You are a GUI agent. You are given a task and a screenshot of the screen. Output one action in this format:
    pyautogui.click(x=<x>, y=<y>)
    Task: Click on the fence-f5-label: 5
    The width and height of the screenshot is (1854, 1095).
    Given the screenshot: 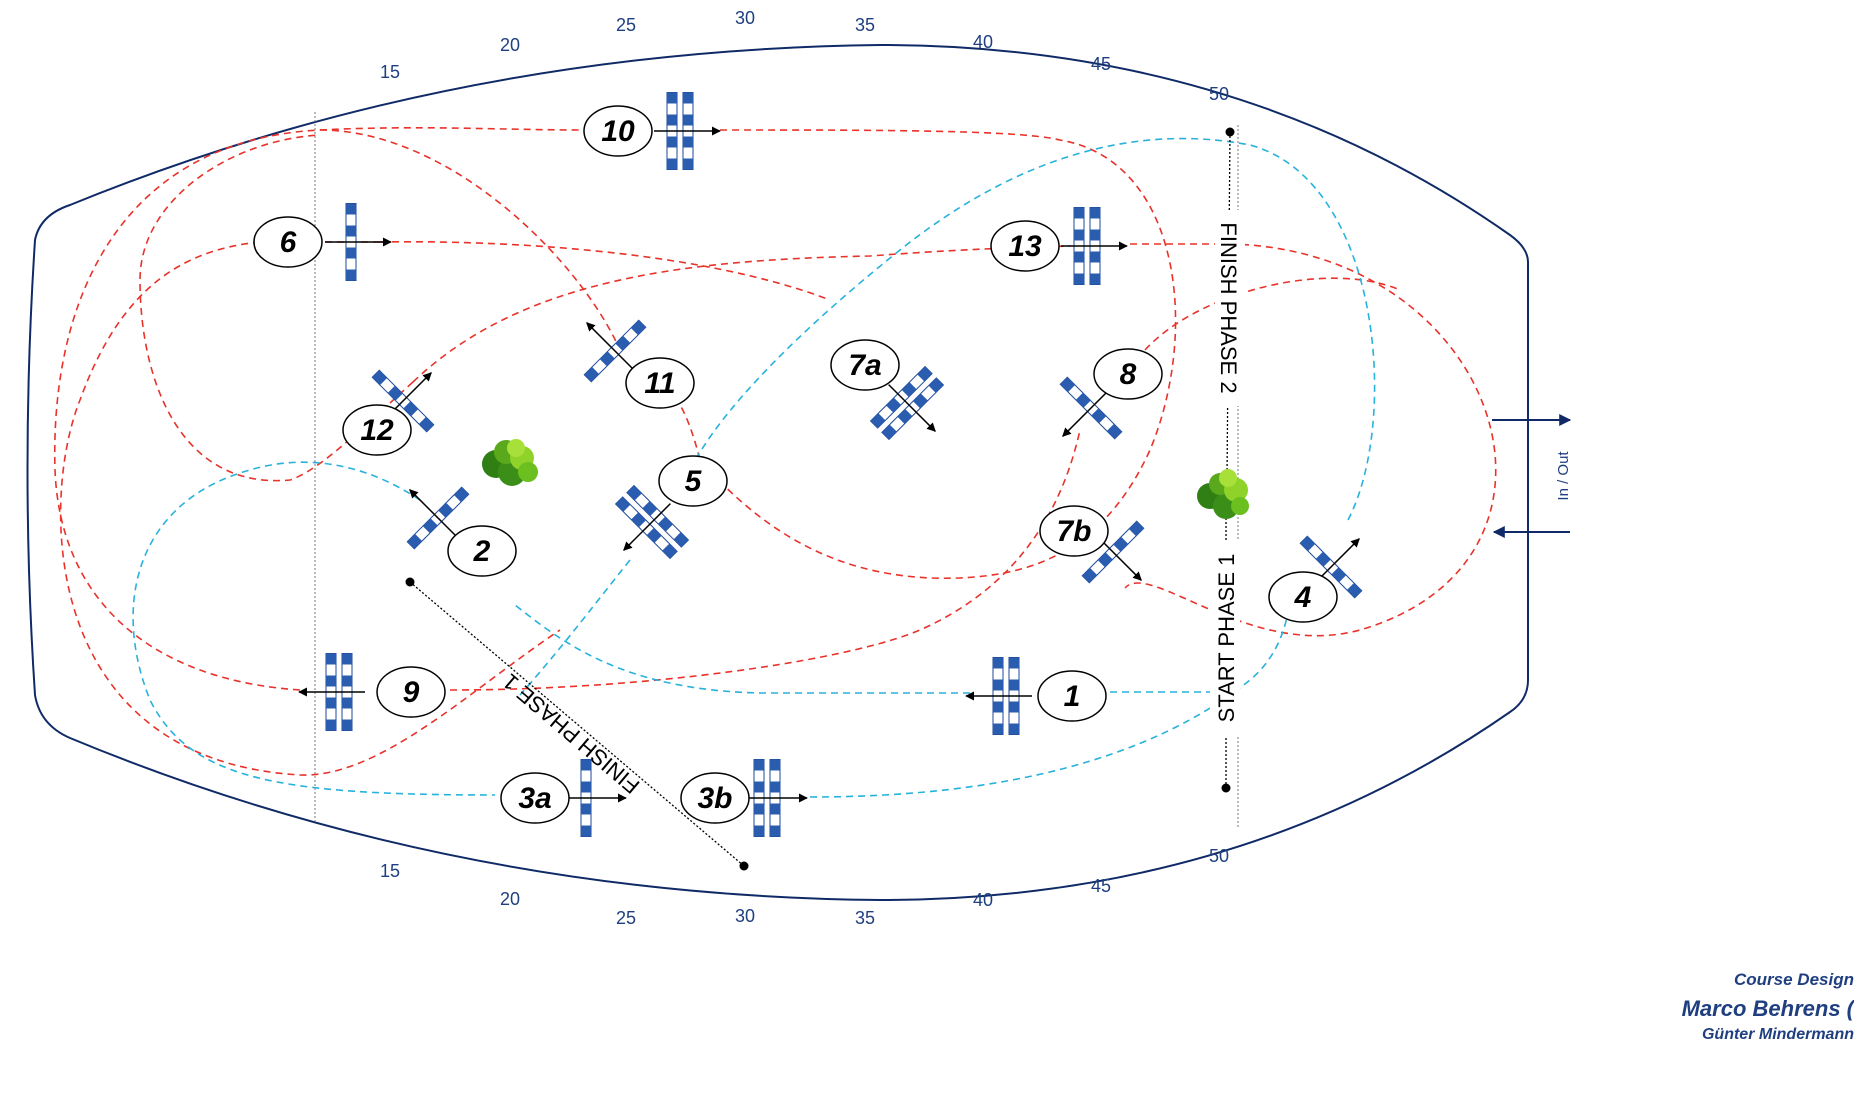 What is the action you would take?
    pyautogui.click(x=694, y=481)
    